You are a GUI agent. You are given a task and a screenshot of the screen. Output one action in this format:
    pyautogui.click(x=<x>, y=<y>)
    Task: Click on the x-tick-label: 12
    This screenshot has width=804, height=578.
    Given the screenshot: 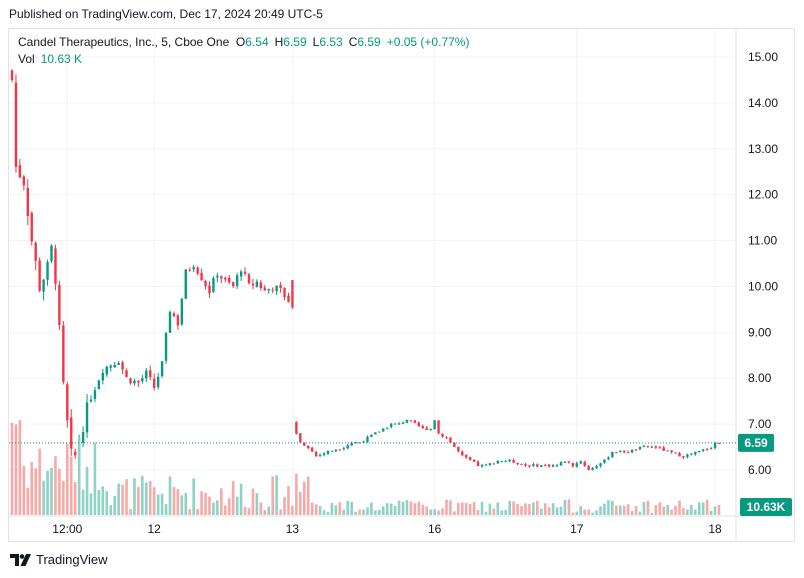 What is the action you would take?
    pyautogui.click(x=155, y=529)
    